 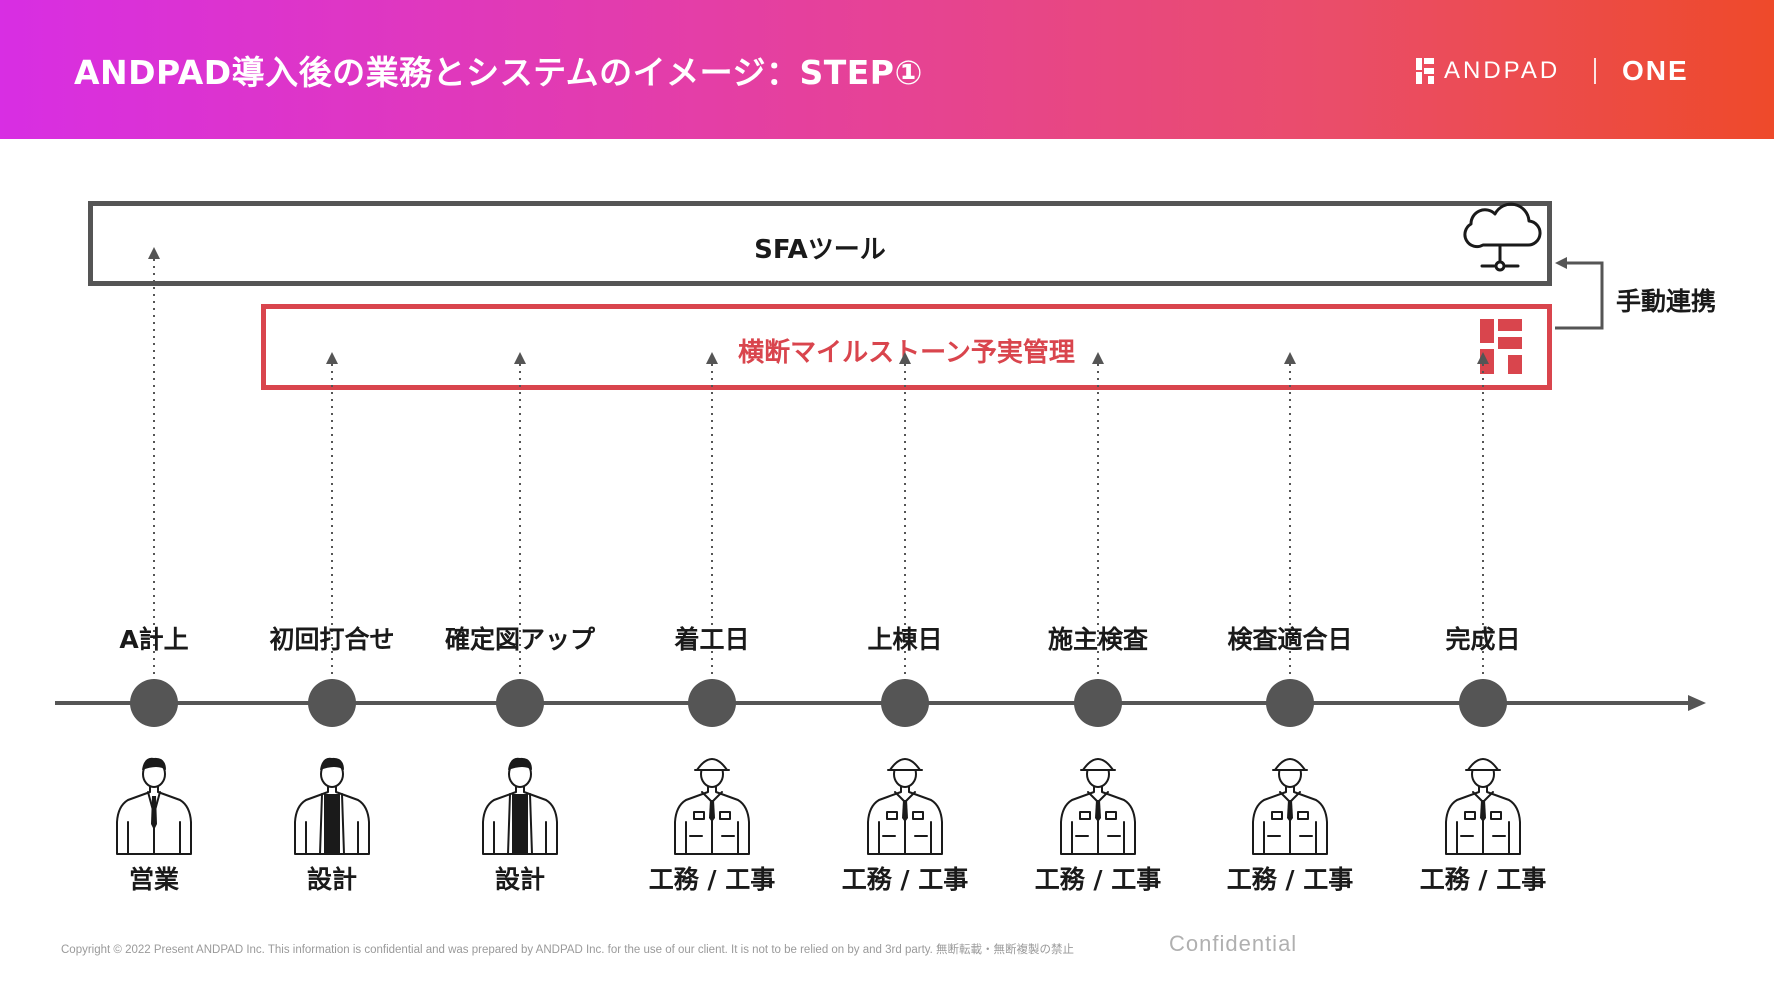 What do you see at coordinates (1233, 943) in the screenshot?
I see `footer-confidential: Confidential` at bounding box center [1233, 943].